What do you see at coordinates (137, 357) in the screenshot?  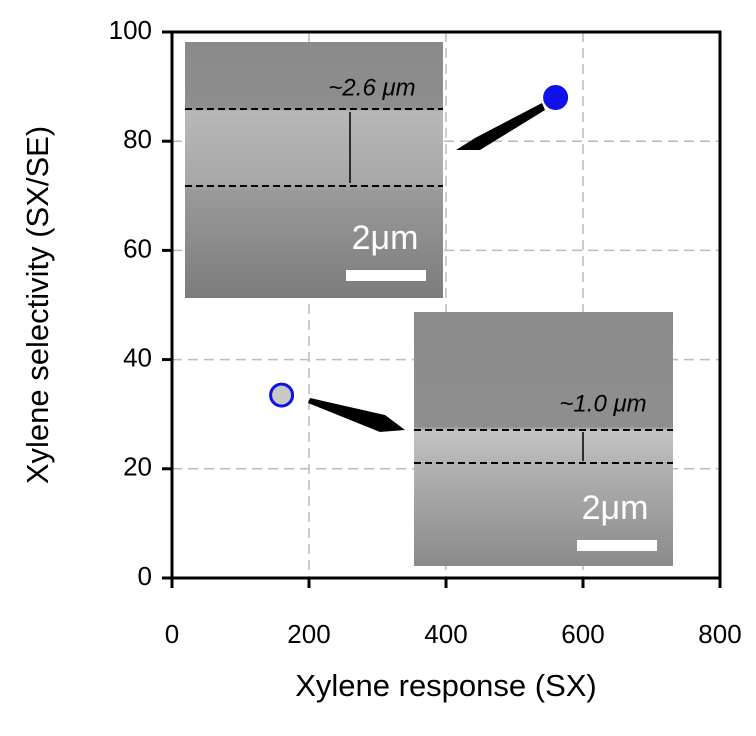 I see `y-tick-label: 40` at bounding box center [137, 357].